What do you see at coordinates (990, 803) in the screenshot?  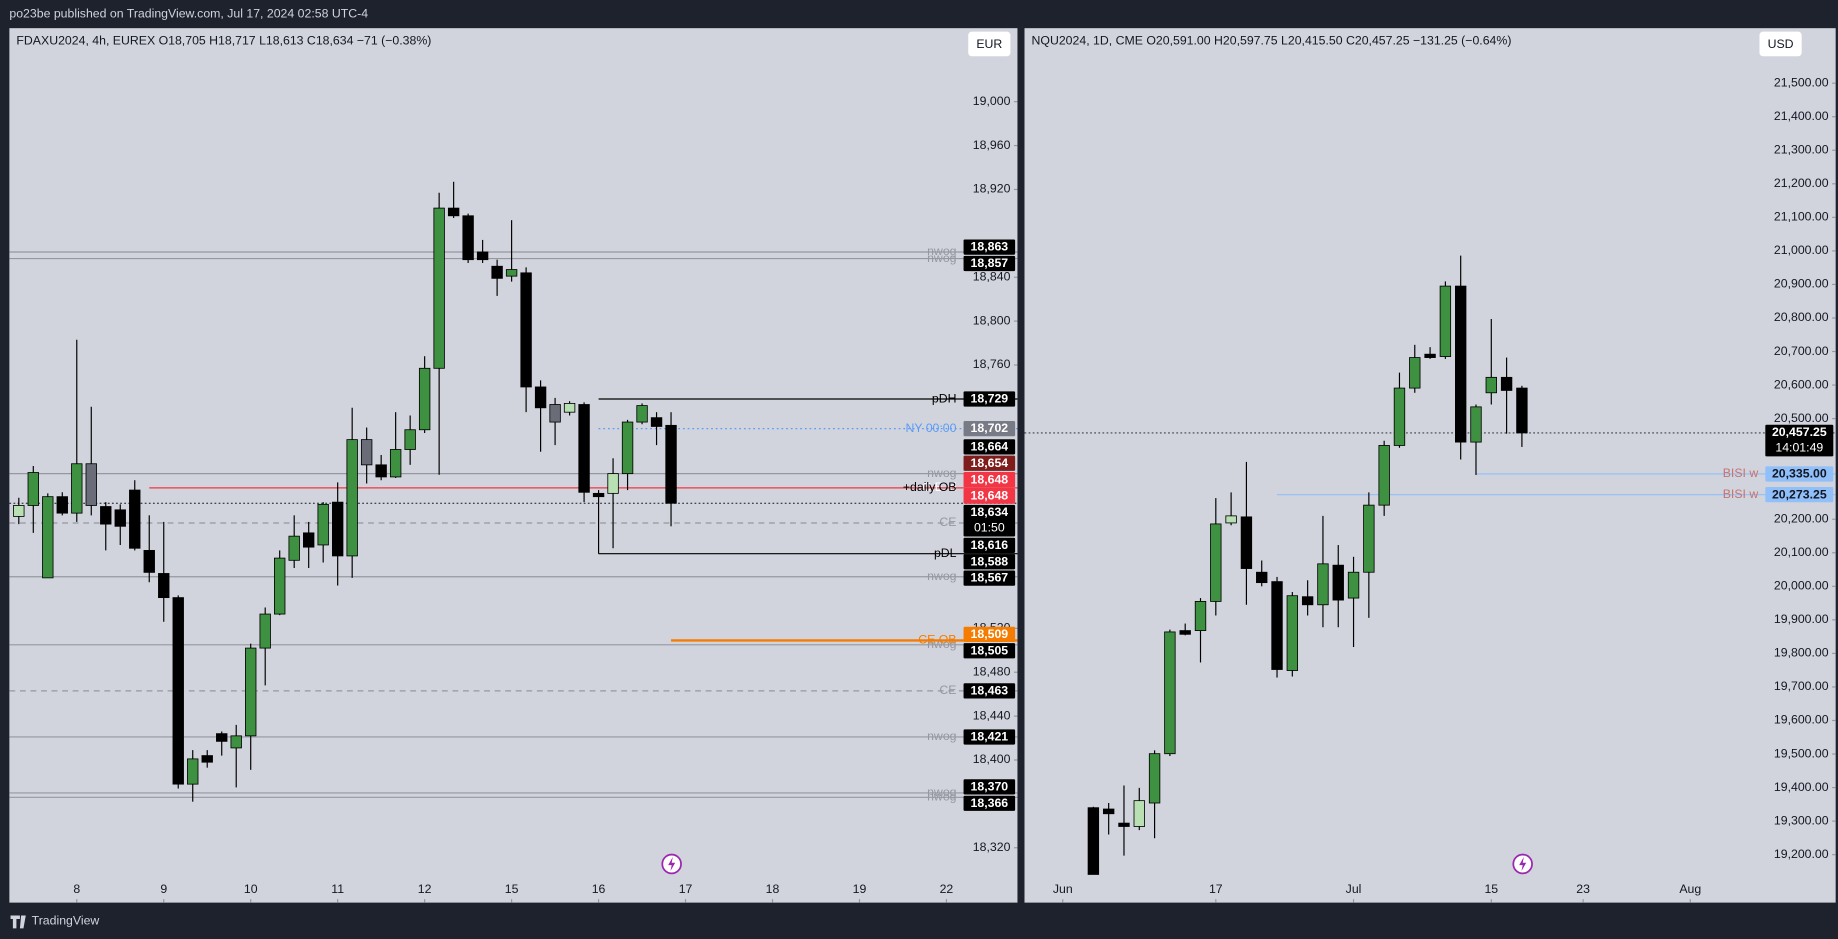 I see `price-badge-label: 18,366` at bounding box center [990, 803].